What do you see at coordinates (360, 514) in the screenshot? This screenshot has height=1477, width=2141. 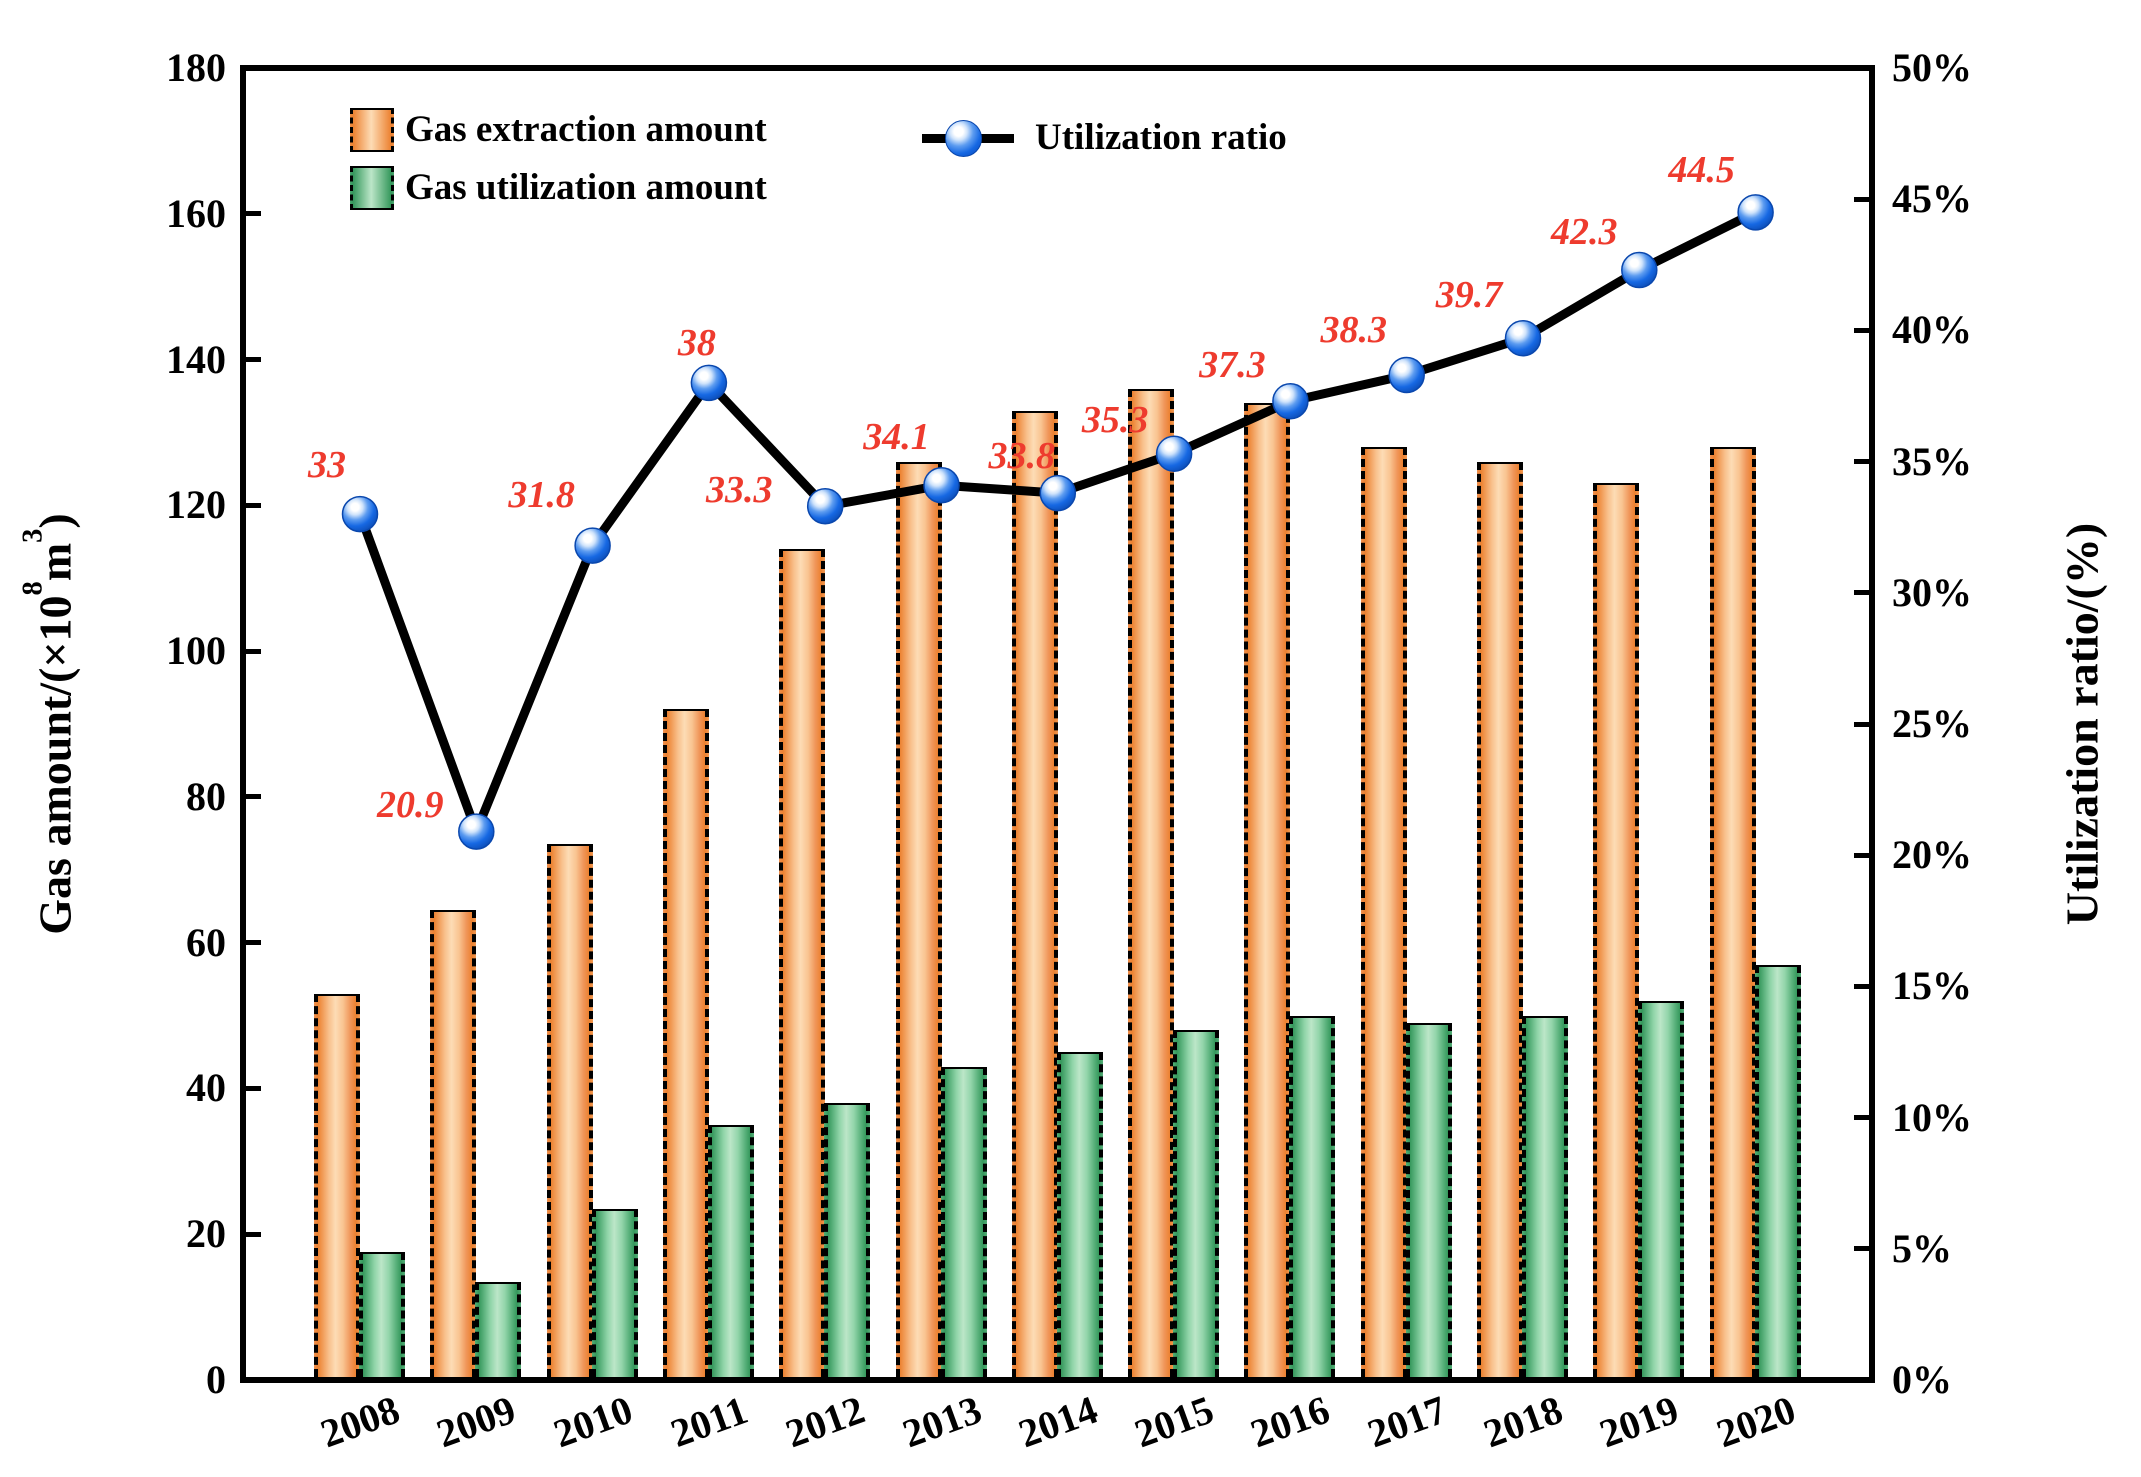 I see `ratio-point-2008` at bounding box center [360, 514].